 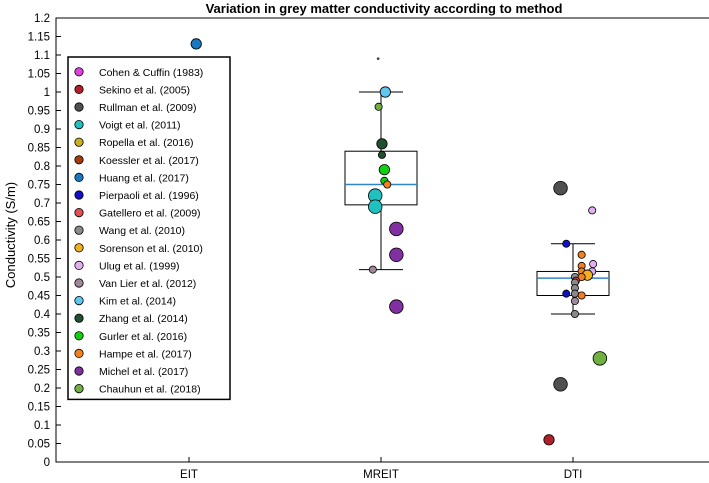 I want to click on legend-item: Sorenson et al. (2010), so click(x=138, y=249).